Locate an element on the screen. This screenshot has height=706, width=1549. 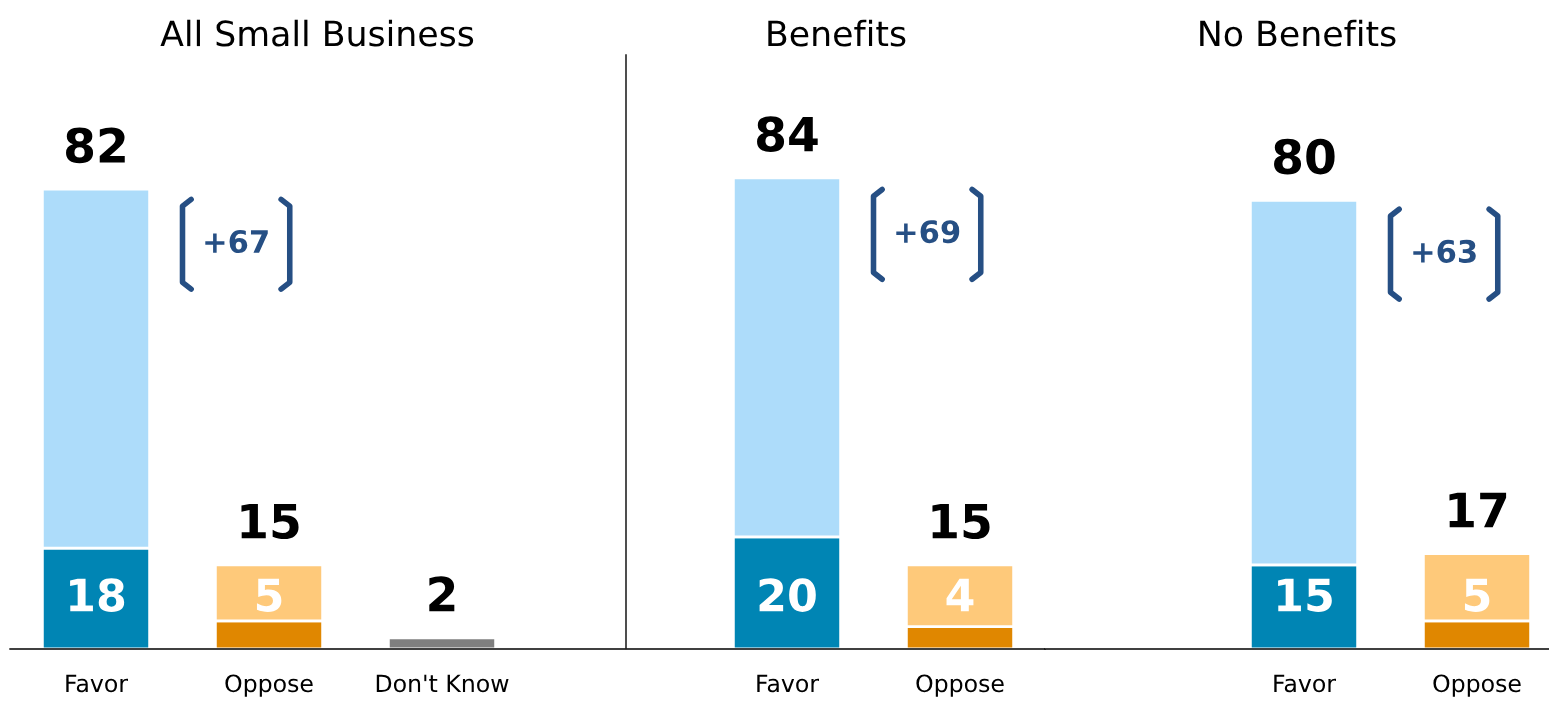
total-label: 2 is located at coordinates (442, 594).